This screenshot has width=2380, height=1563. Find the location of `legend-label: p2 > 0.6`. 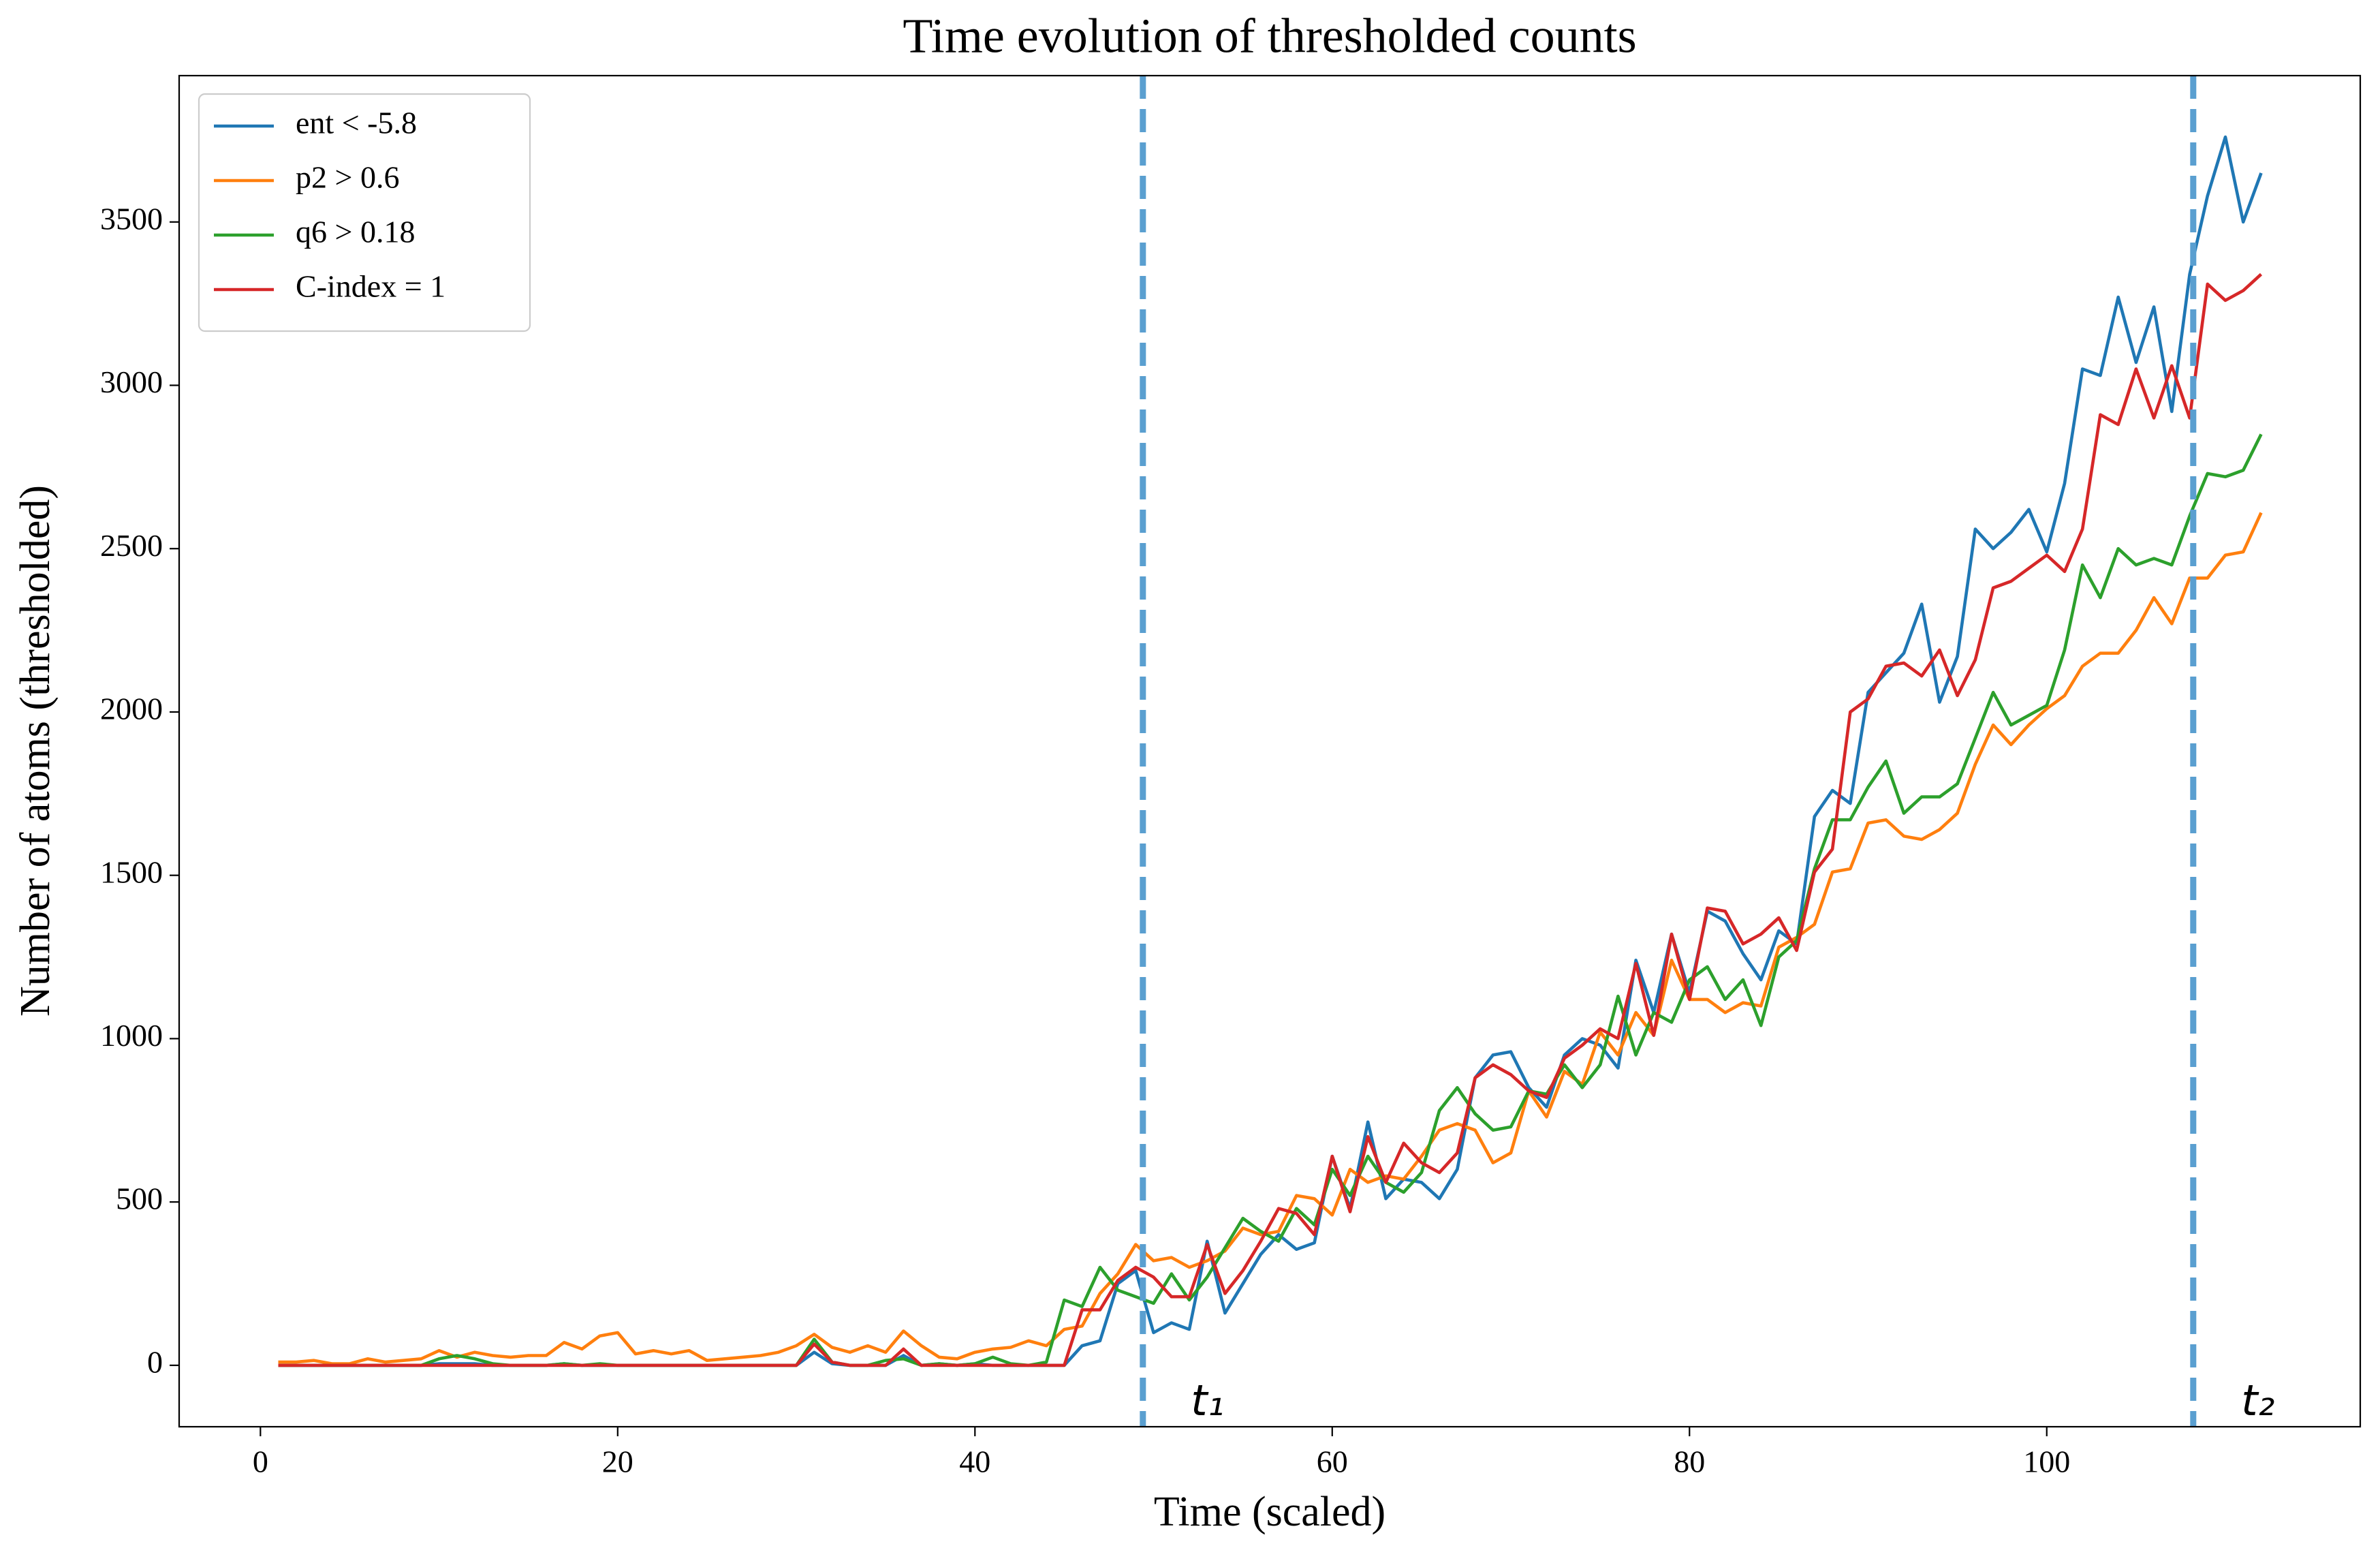

legend-label: p2 > 0.6 is located at coordinates (347, 177).